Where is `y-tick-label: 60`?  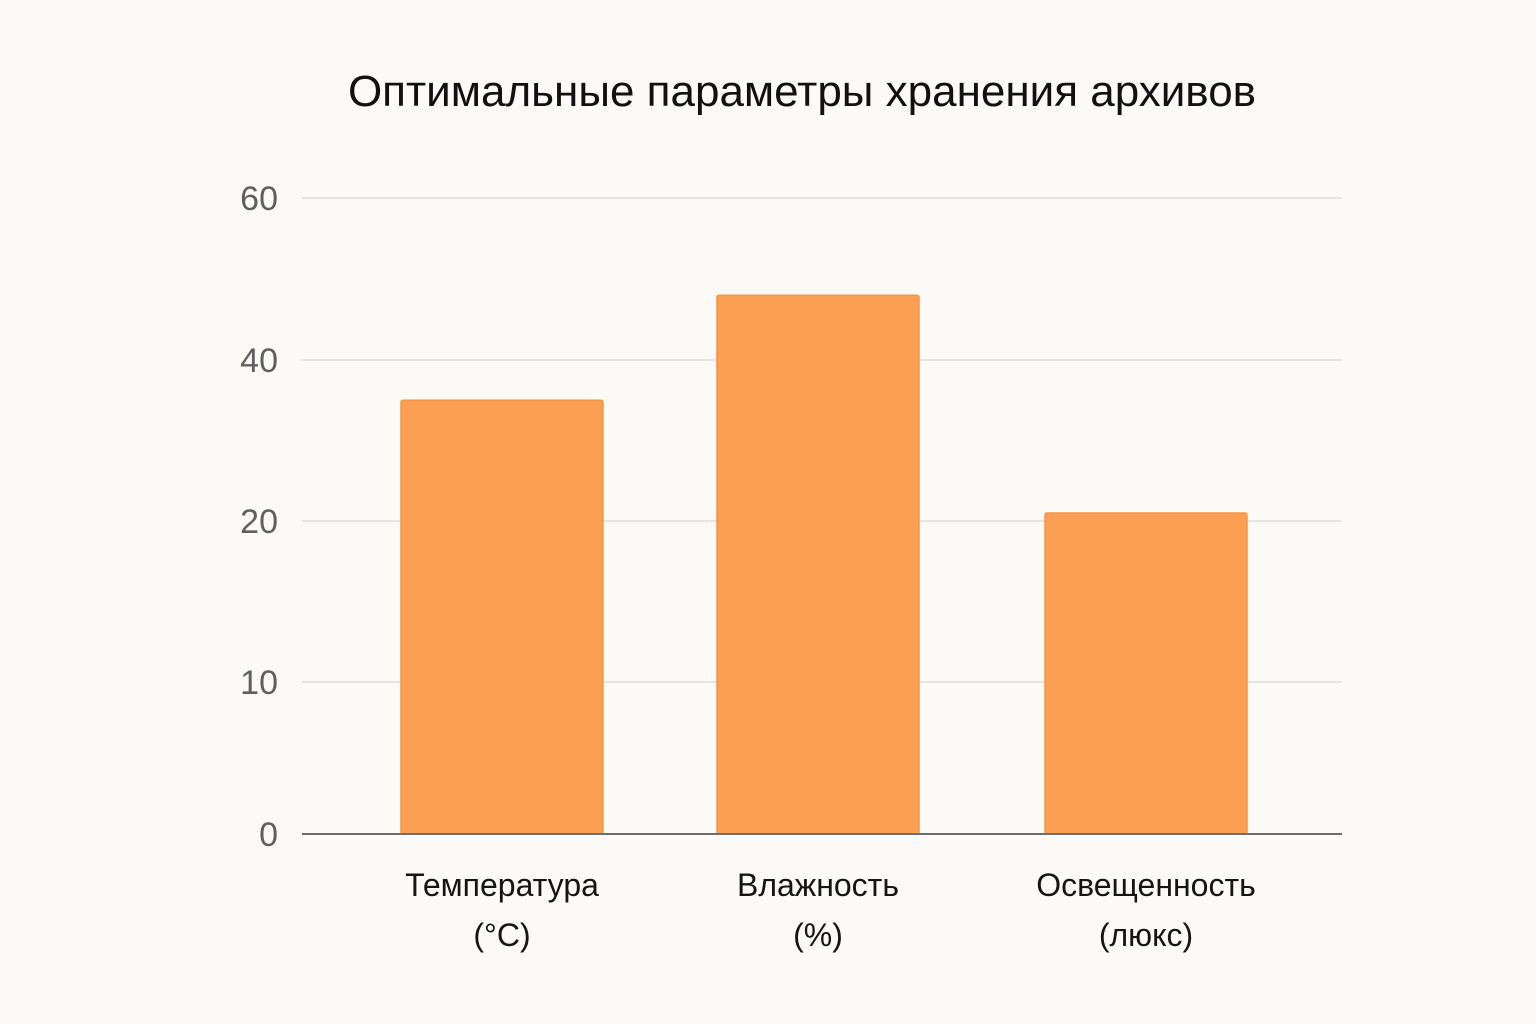 y-tick-label: 60 is located at coordinates (259, 199).